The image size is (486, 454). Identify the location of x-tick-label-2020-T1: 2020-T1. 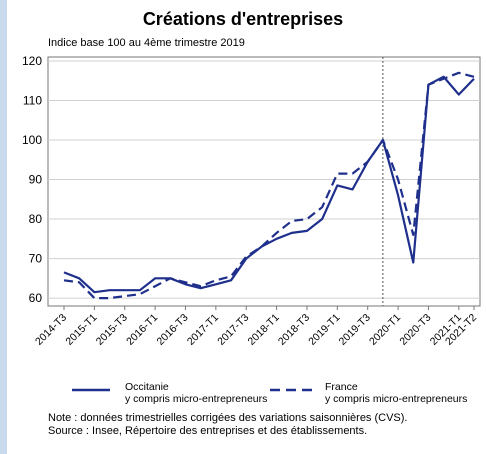
(385, 330).